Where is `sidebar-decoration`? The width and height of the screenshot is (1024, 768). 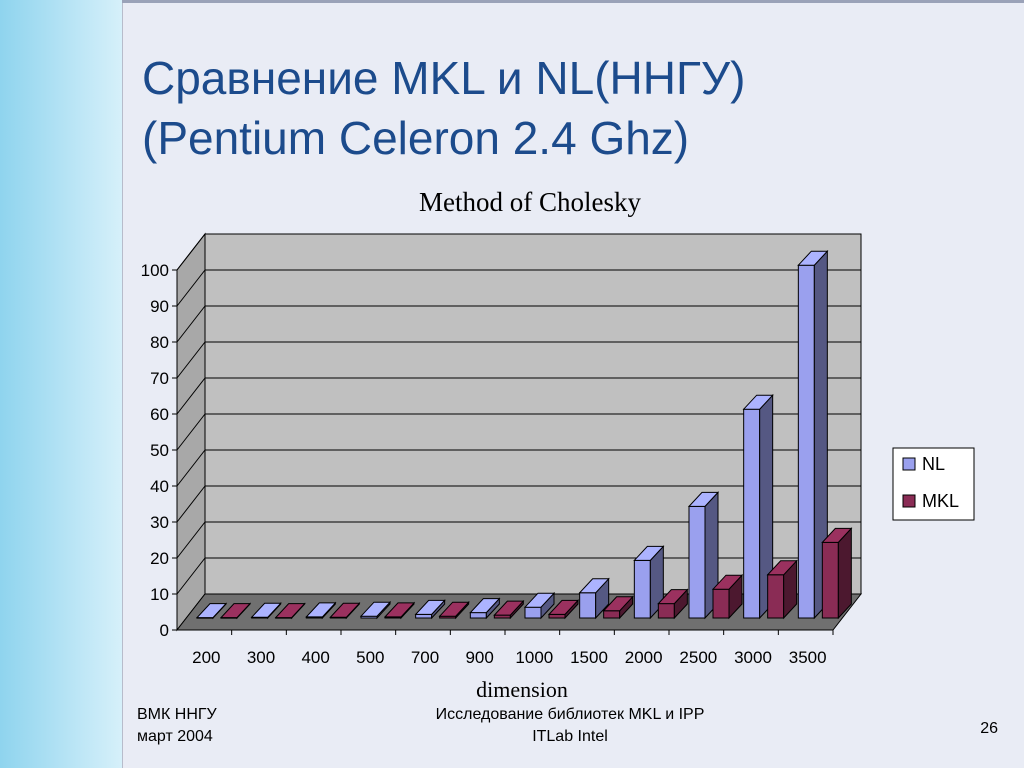
sidebar-decoration is located at coordinates (61, 384).